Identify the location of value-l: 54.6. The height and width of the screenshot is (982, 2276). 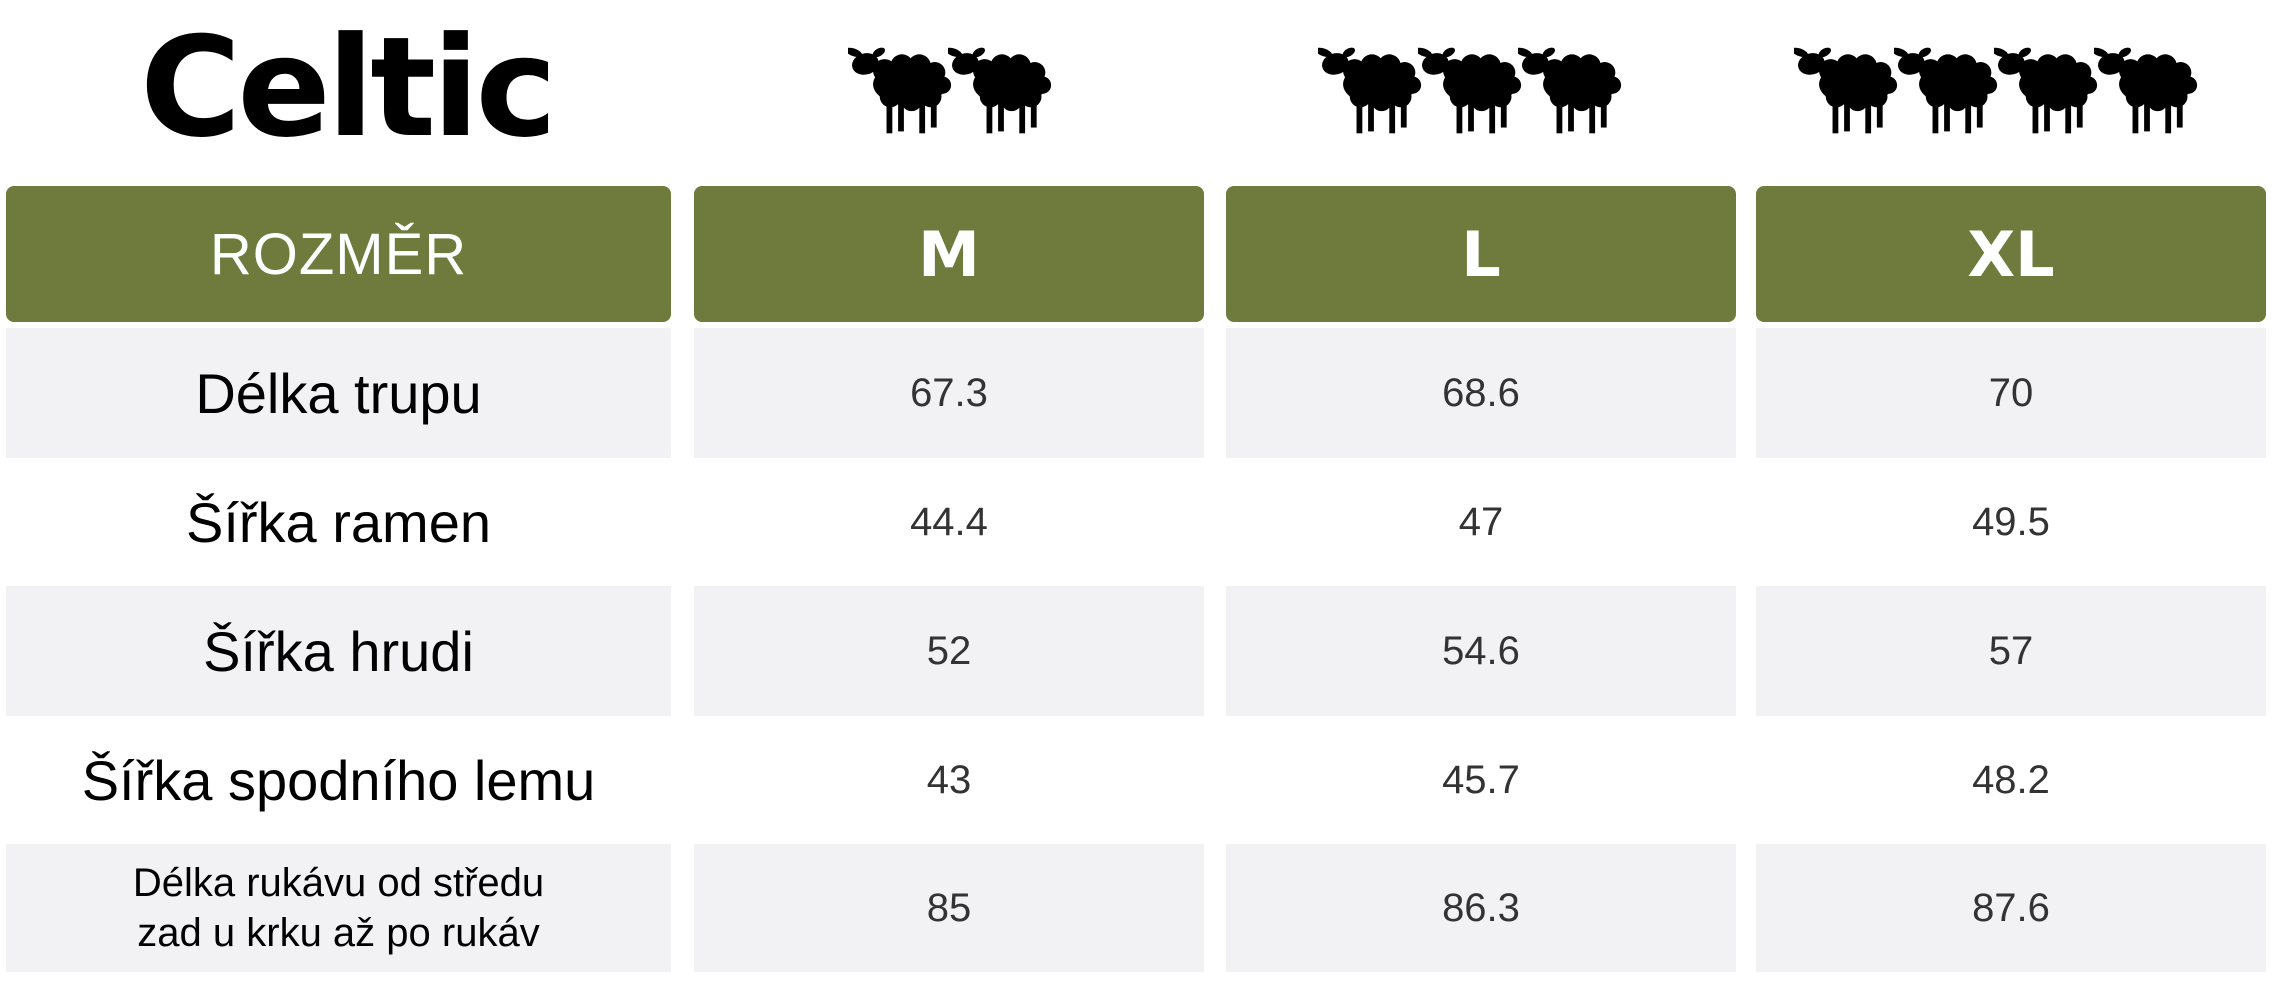
(1481, 650).